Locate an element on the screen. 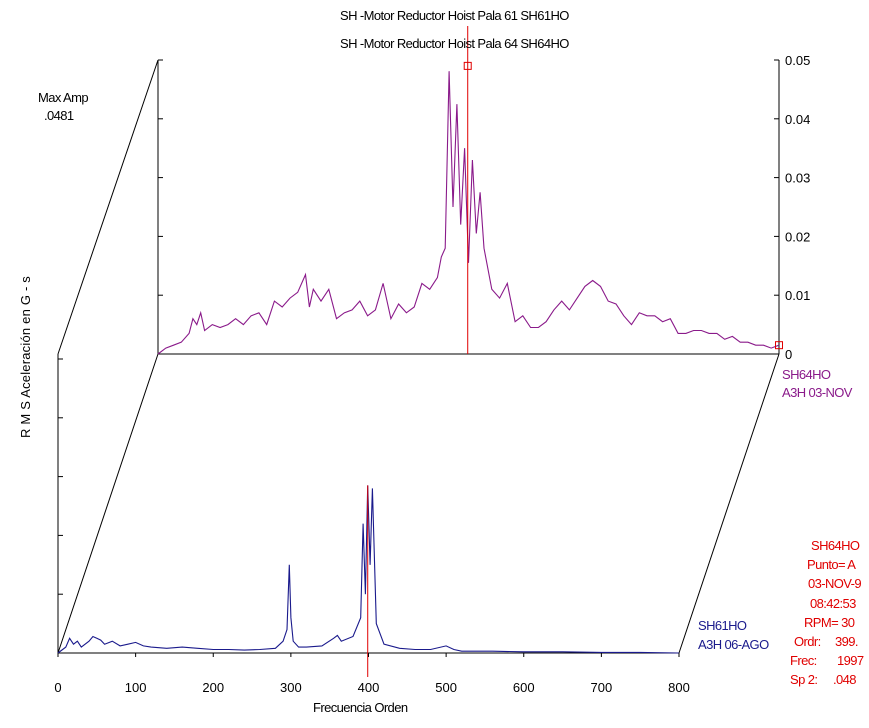 The width and height of the screenshot is (869, 728). info-sp-value: .048 is located at coordinates (845, 679).